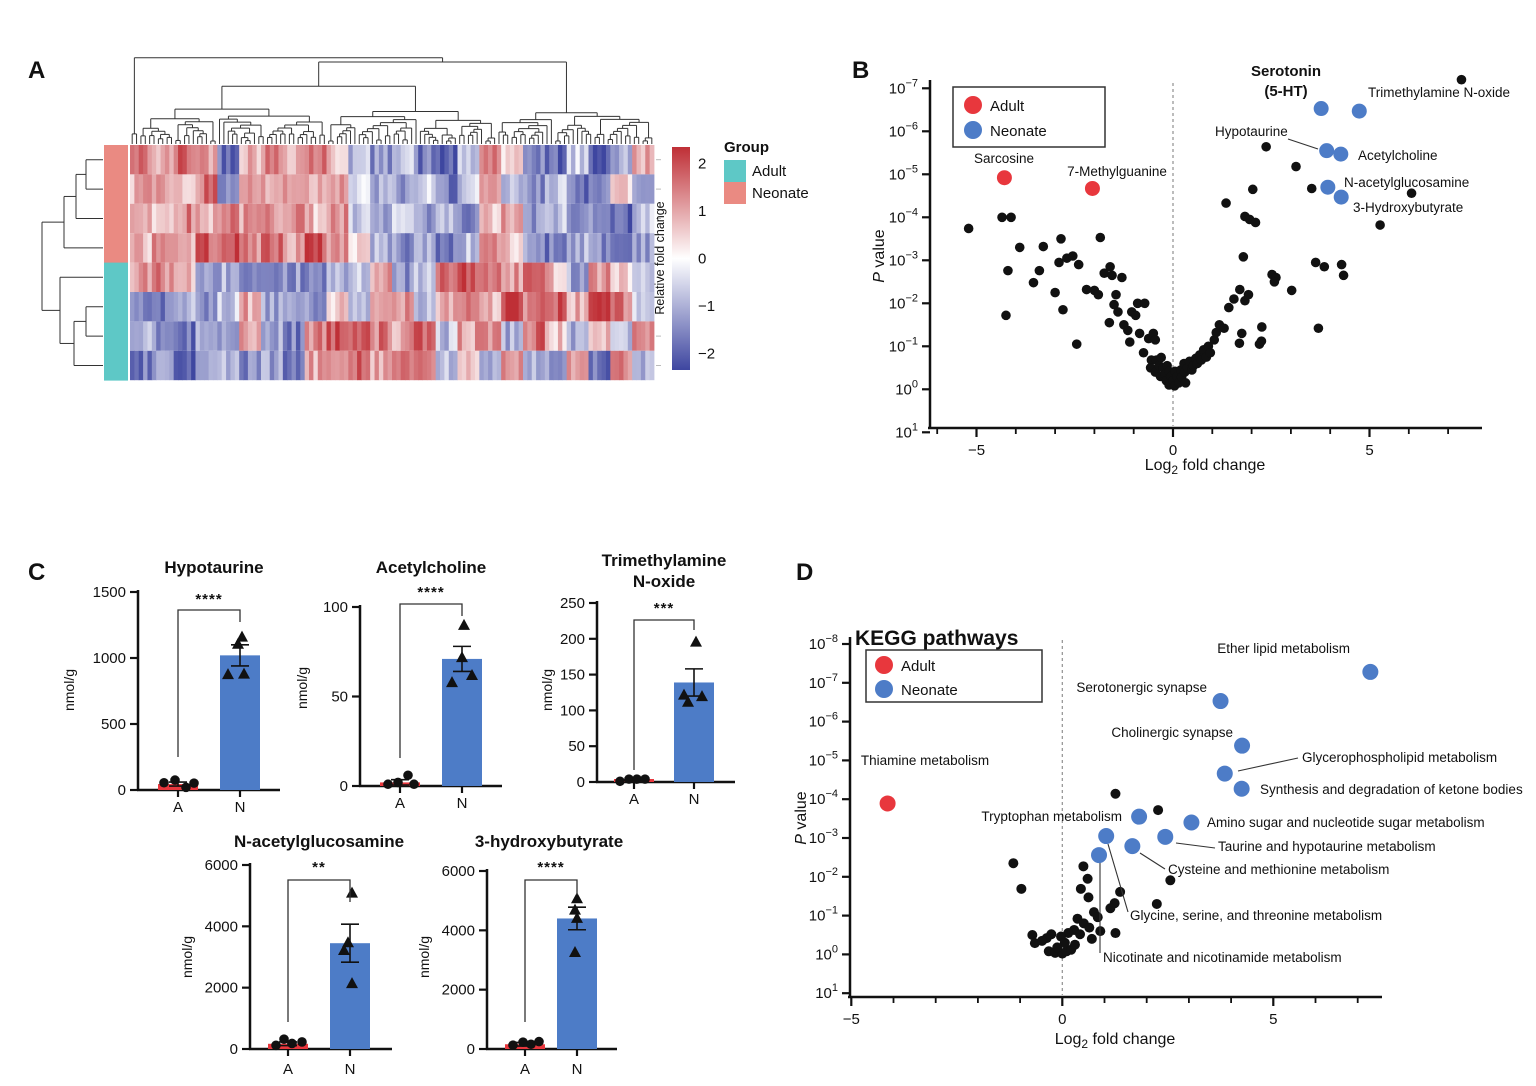 This screenshot has width=1536, height=1086. Describe the element at coordinates (860, 70) in the screenshot. I see `panel-b-label: B` at that location.